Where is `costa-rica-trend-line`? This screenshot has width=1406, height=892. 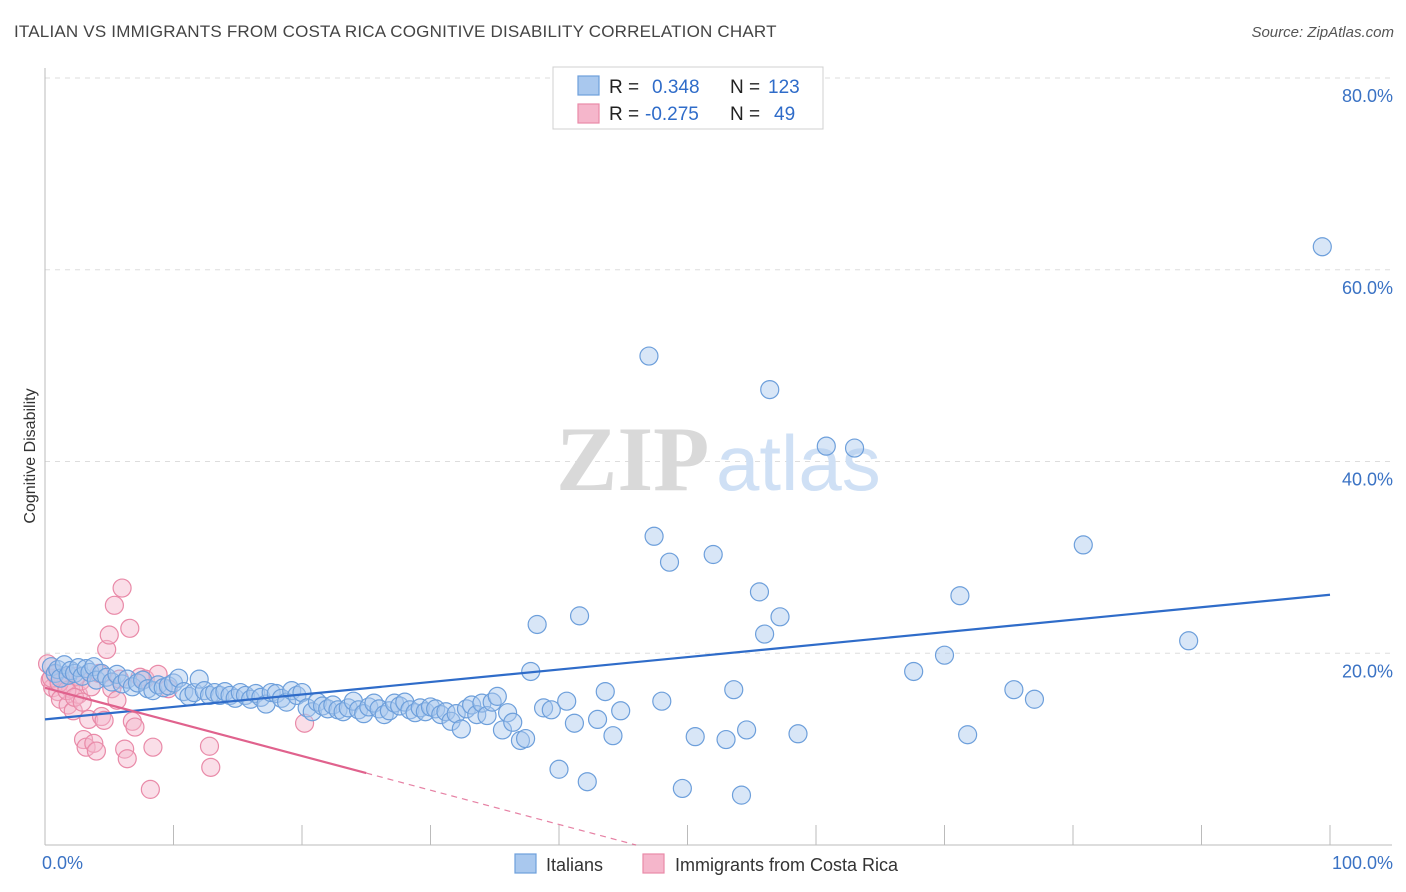 costa-rica-trend-line is located at coordinates (205, 730).